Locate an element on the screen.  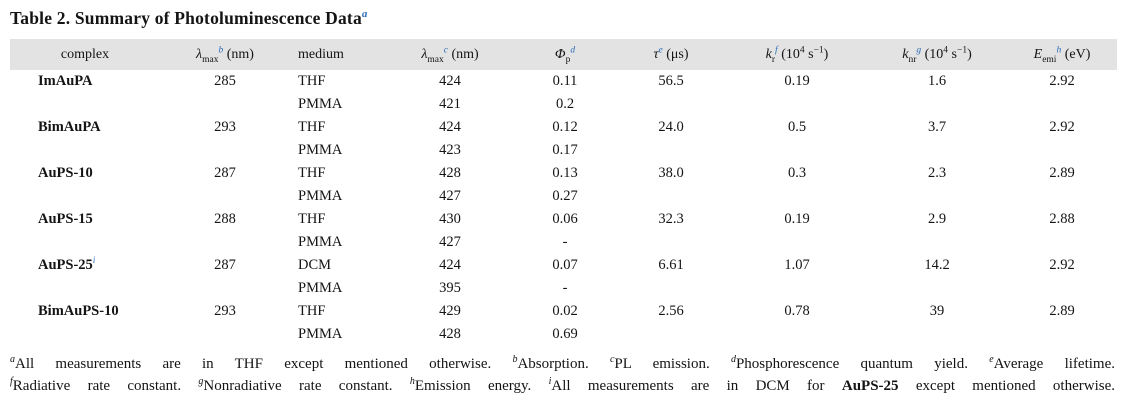
cell-phi: 0.02 is located at coordinates (565, 311).